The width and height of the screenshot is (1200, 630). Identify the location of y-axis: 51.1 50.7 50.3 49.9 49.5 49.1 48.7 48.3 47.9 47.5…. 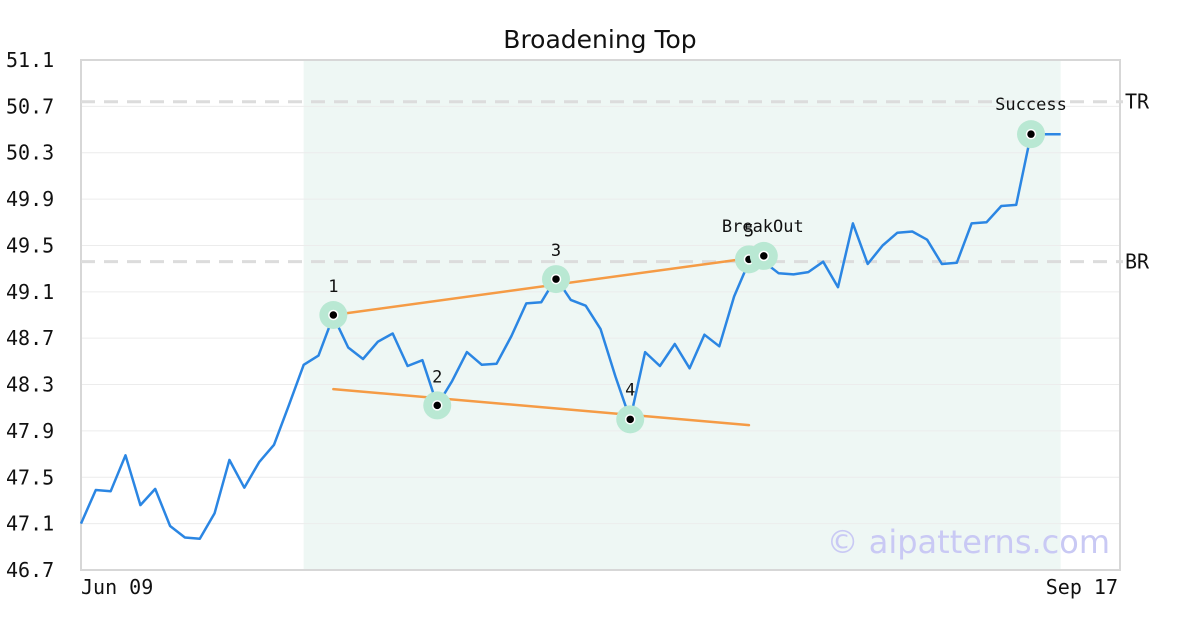
(30, 315).